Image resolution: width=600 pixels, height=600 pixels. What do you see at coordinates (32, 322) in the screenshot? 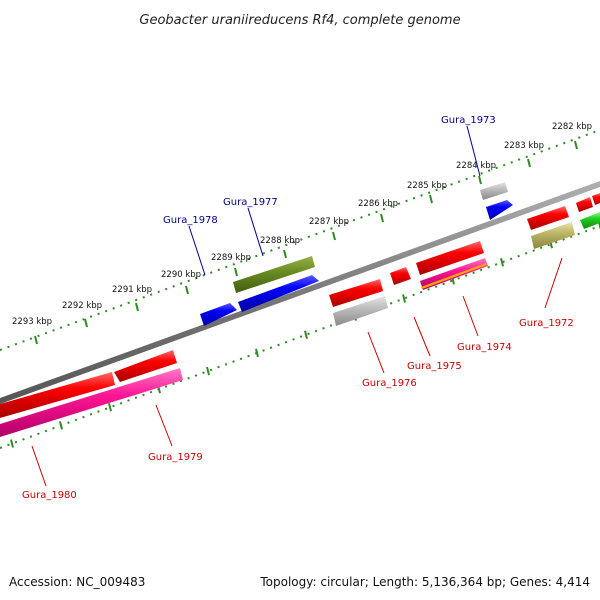
I see `kbp-label: 2293 kbp` at bounding box center [32, 322].